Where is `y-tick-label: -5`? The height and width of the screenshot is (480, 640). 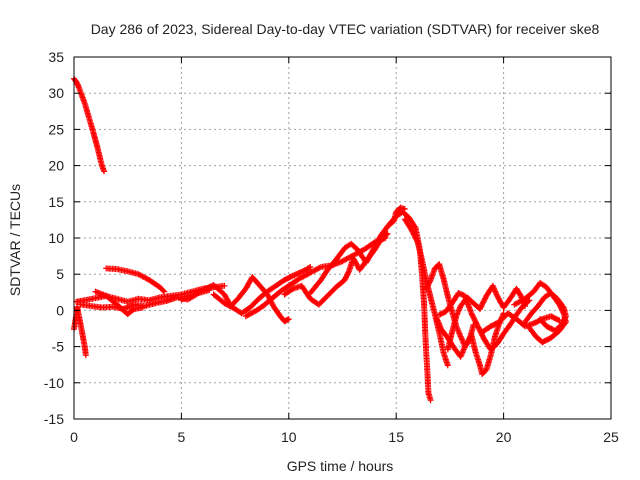
y-tick-label: -5 is located at coordinates (58, 347).